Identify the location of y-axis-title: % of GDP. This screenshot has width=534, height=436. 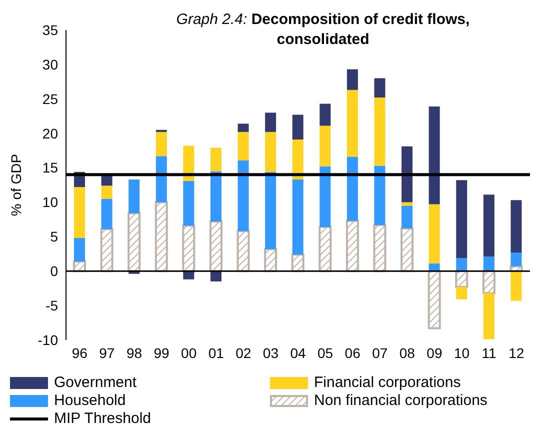
(16, 185).